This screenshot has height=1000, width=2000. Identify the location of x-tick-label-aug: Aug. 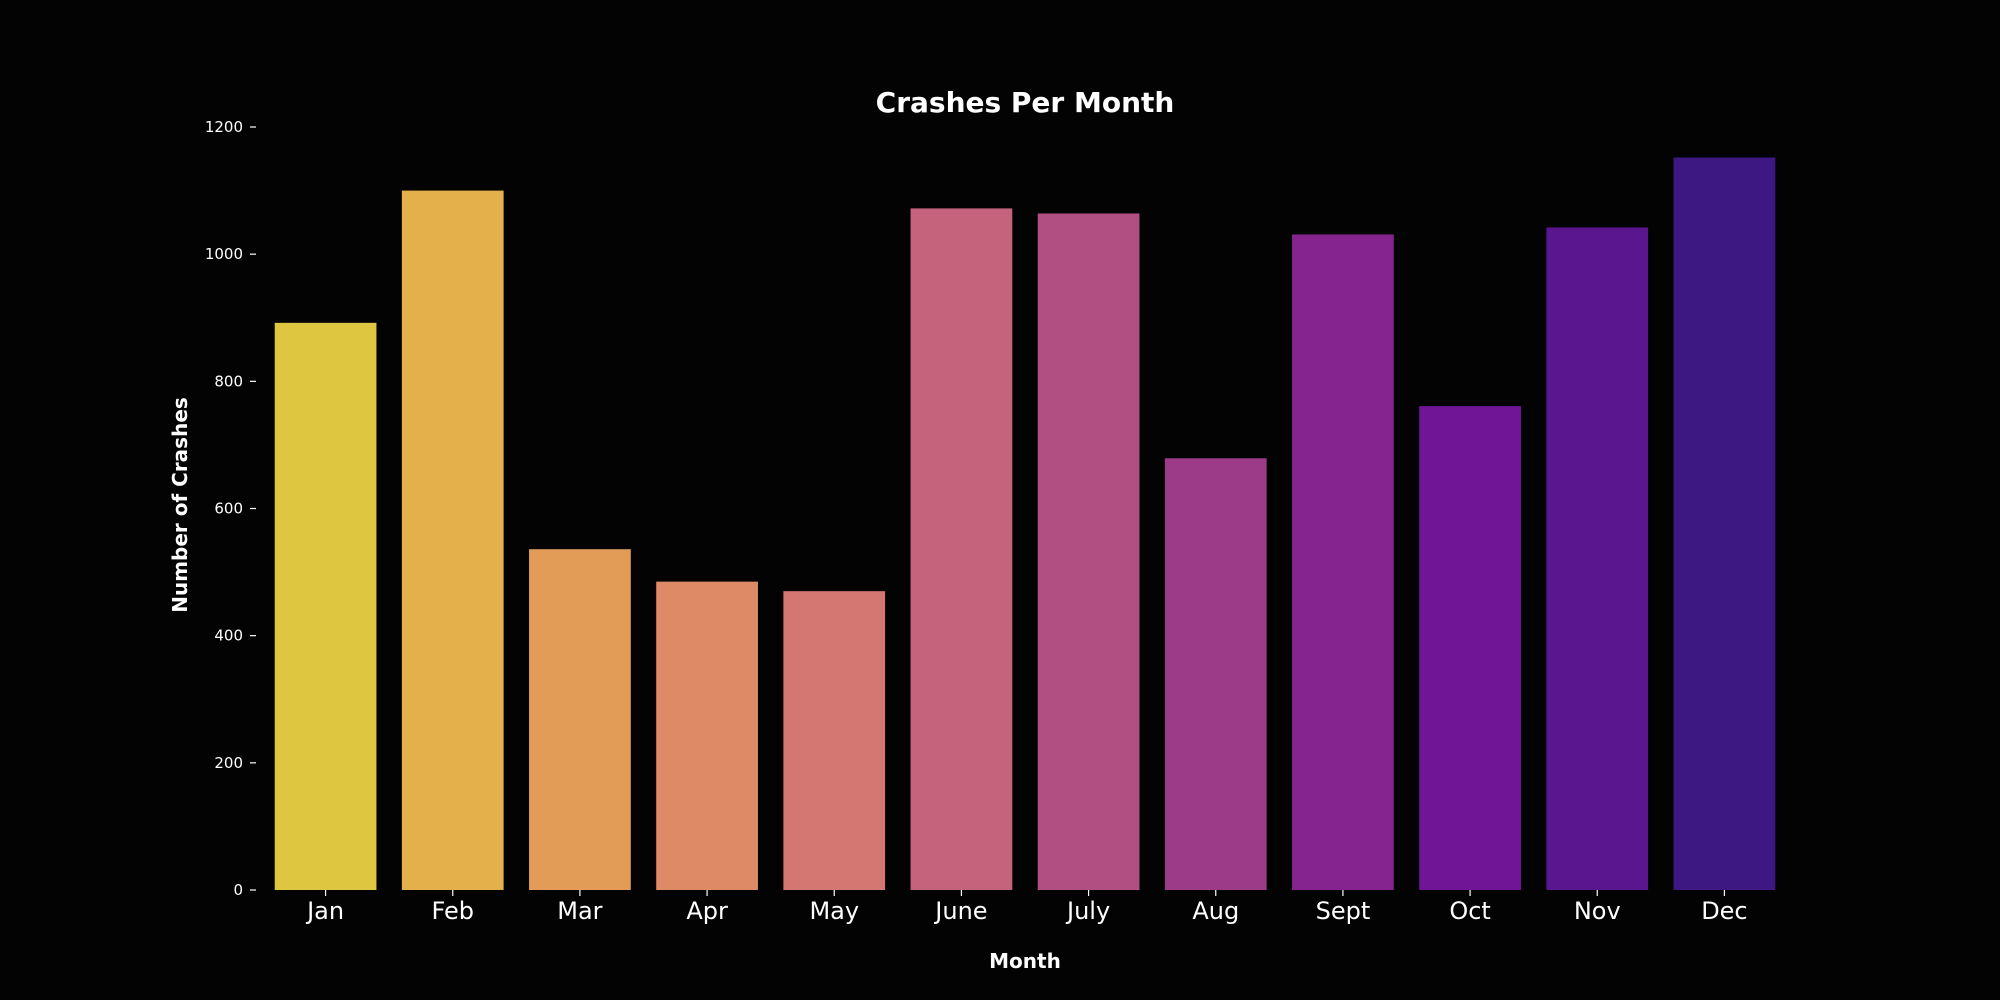
(1215, 911).